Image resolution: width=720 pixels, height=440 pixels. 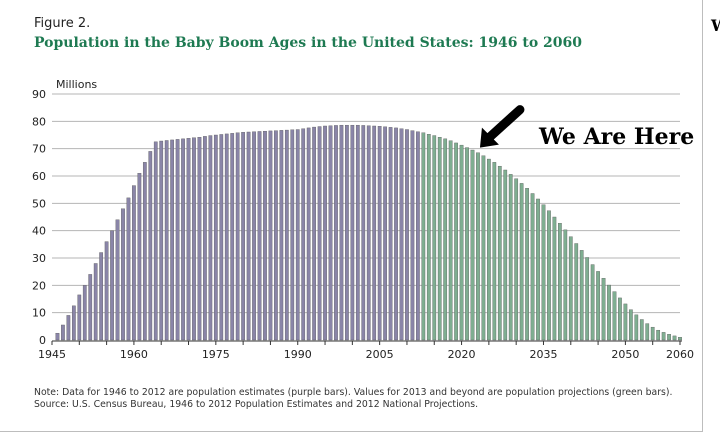 What do you see at coordinates (39, 149) in the screenshot?
I see `y-tick-label: 70` at bounding box center [39, 149].